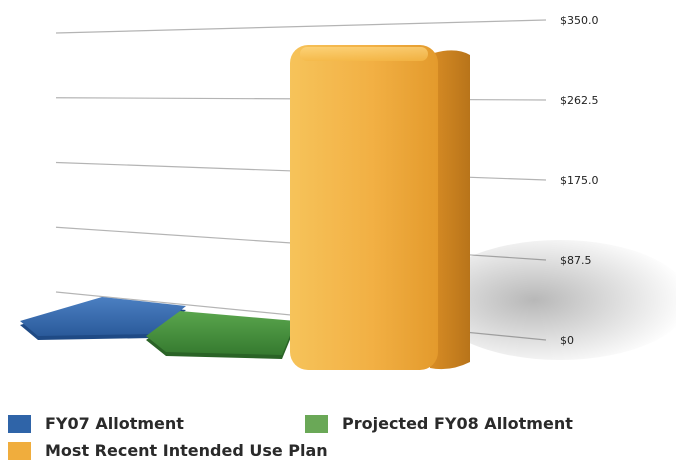  What do you see at coordinates (364, 54) in the screenshot?
I see `bar-top-highlight` at bounding box center [364, 54].